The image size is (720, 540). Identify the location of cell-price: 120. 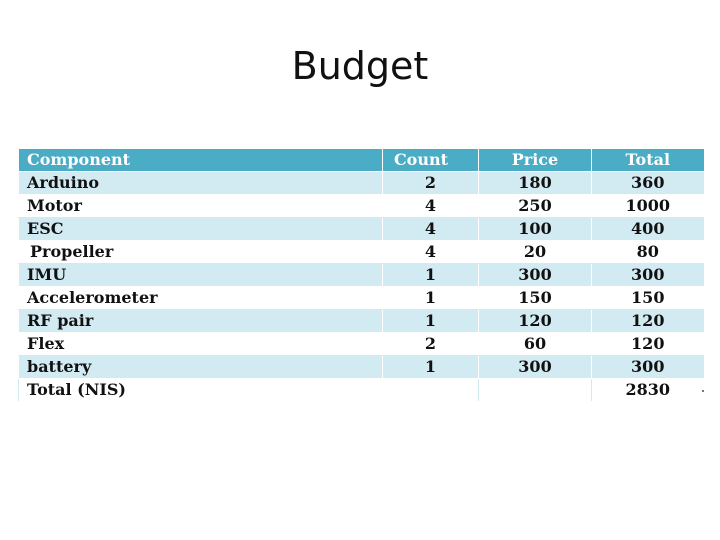
(535, 321).